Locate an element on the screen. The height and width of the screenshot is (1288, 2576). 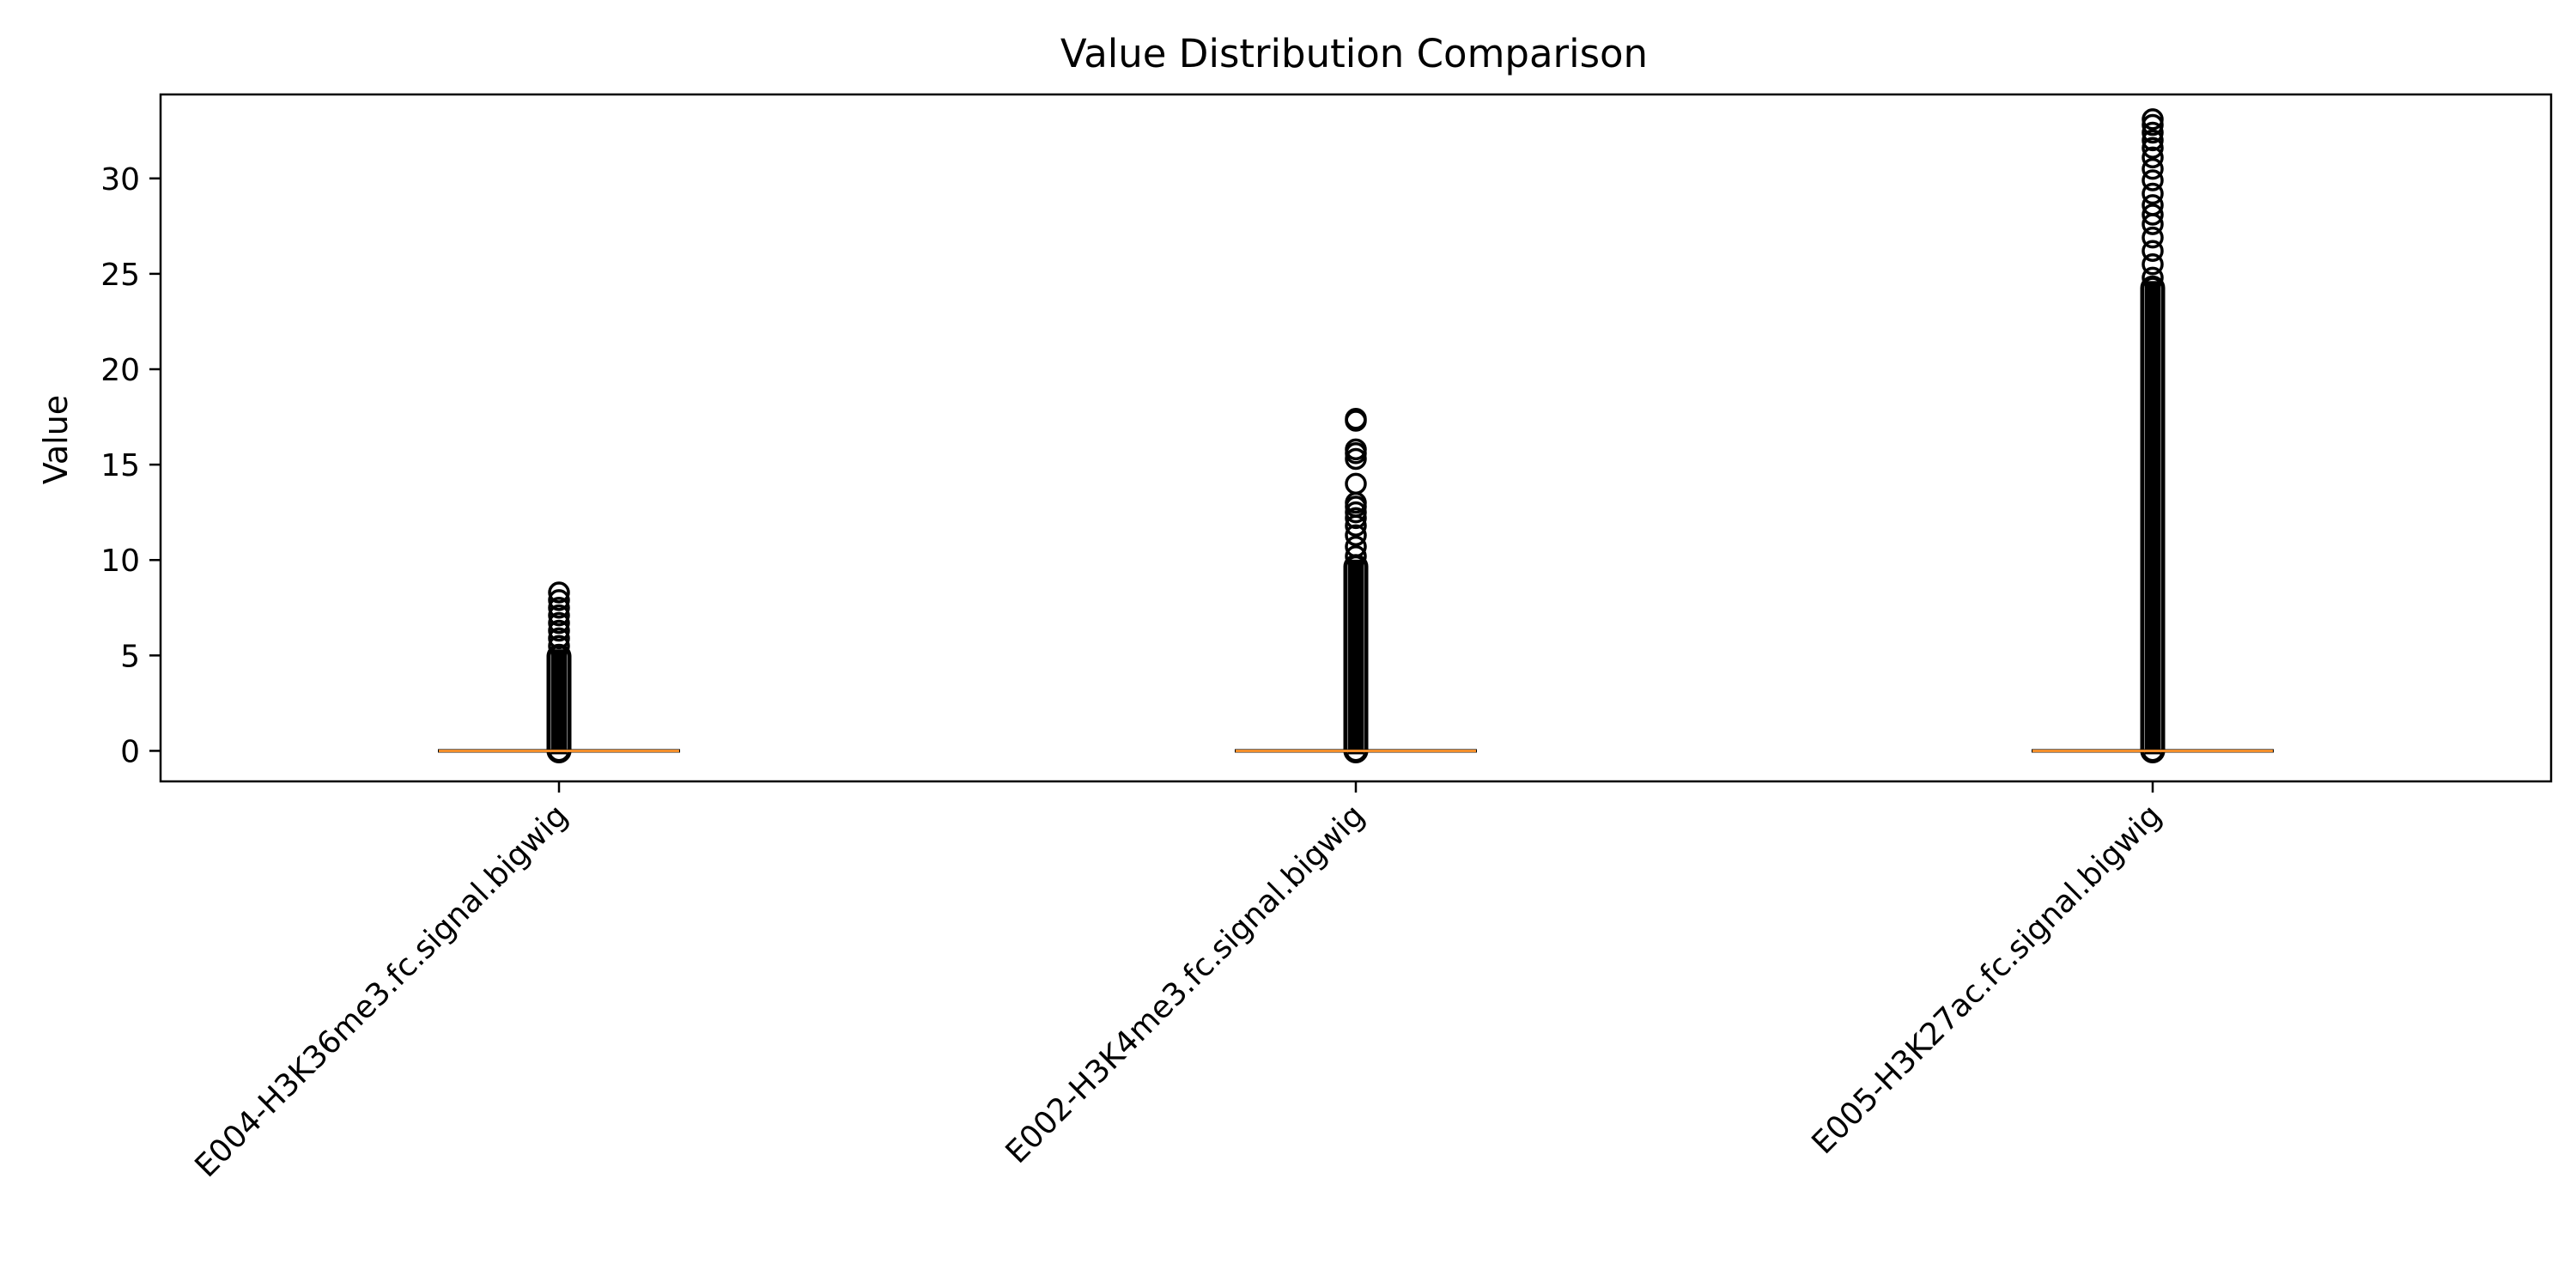
y-tick-label: 30 is located at coordinates (120, 180).